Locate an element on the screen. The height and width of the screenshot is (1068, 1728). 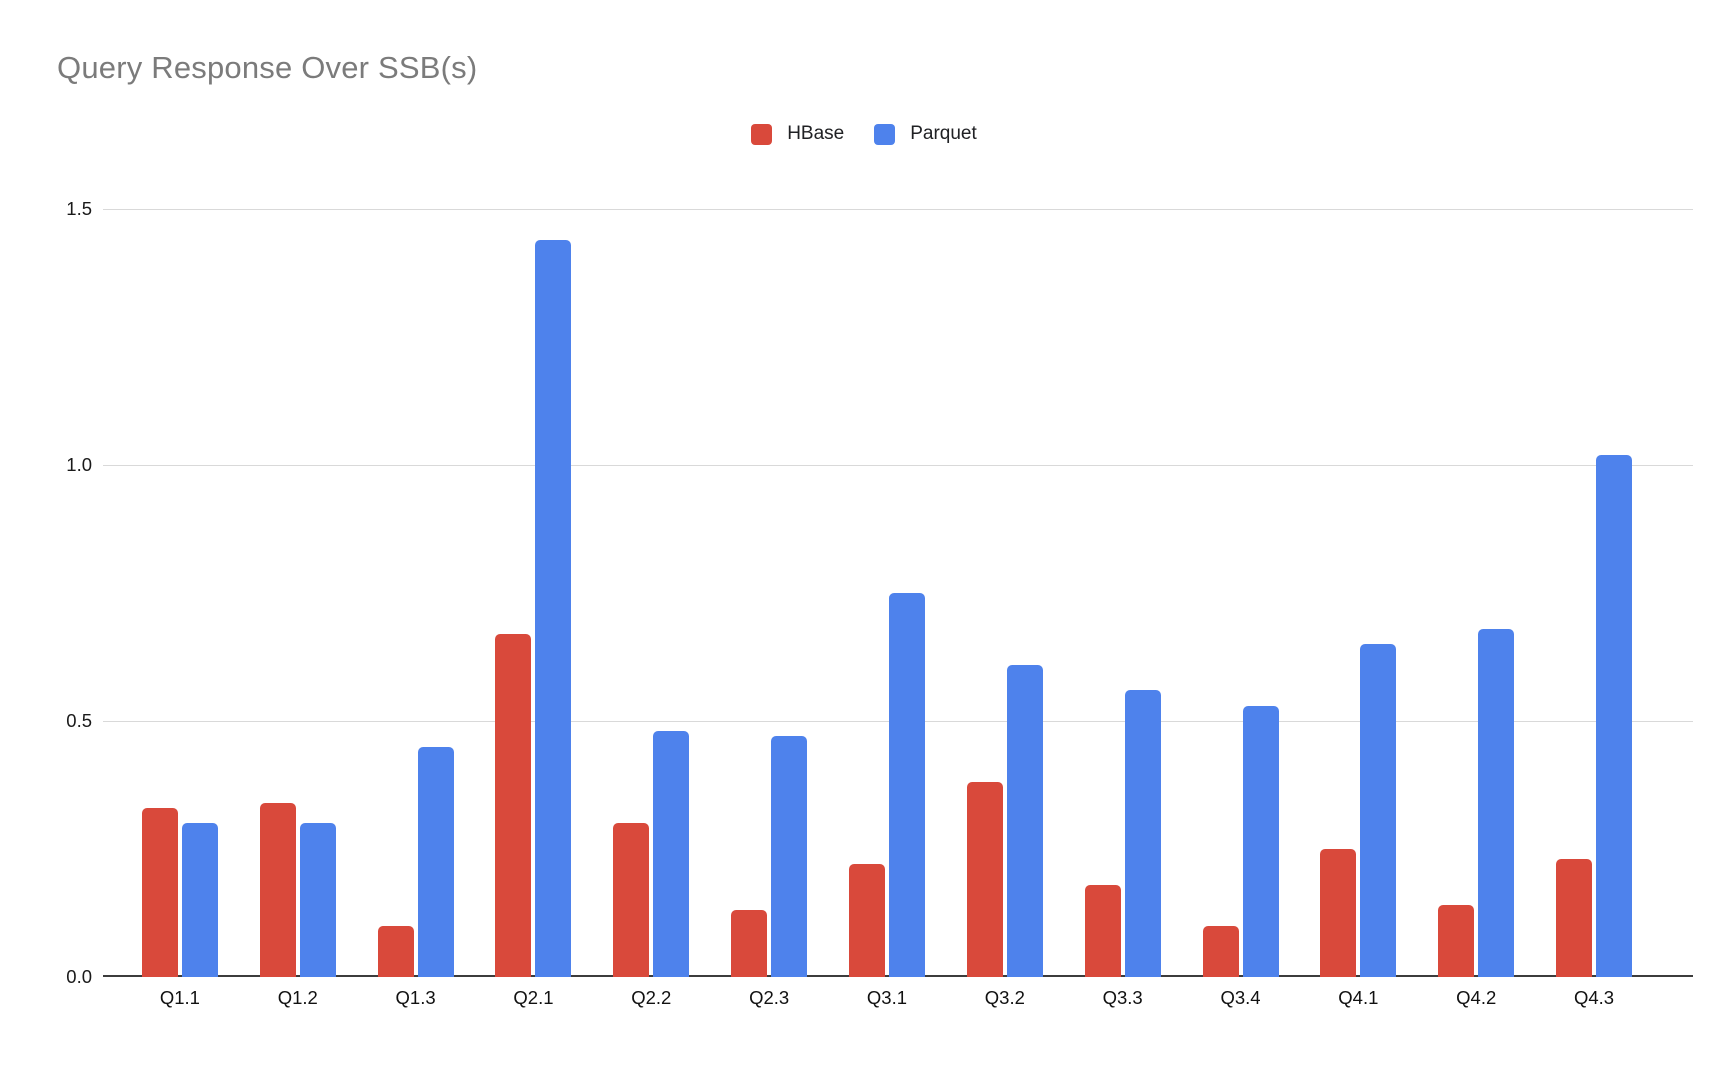
x-tick-label: Q1.2 is located at coordinates (297, 997).